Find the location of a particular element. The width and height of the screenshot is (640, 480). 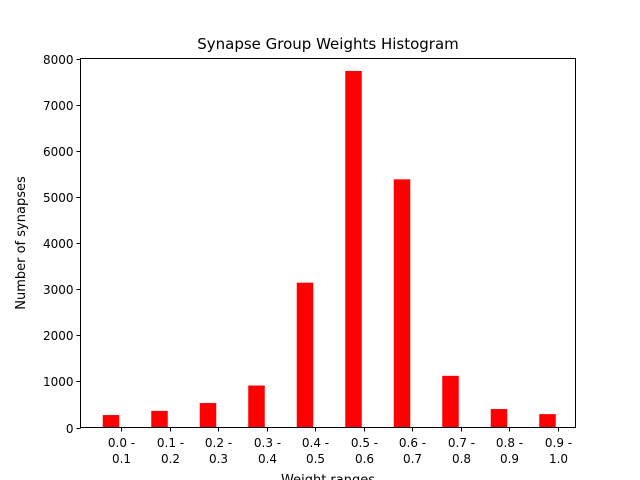

x-tick-label-8: 0.8 -0.9 is located at coordinates (509, 451).